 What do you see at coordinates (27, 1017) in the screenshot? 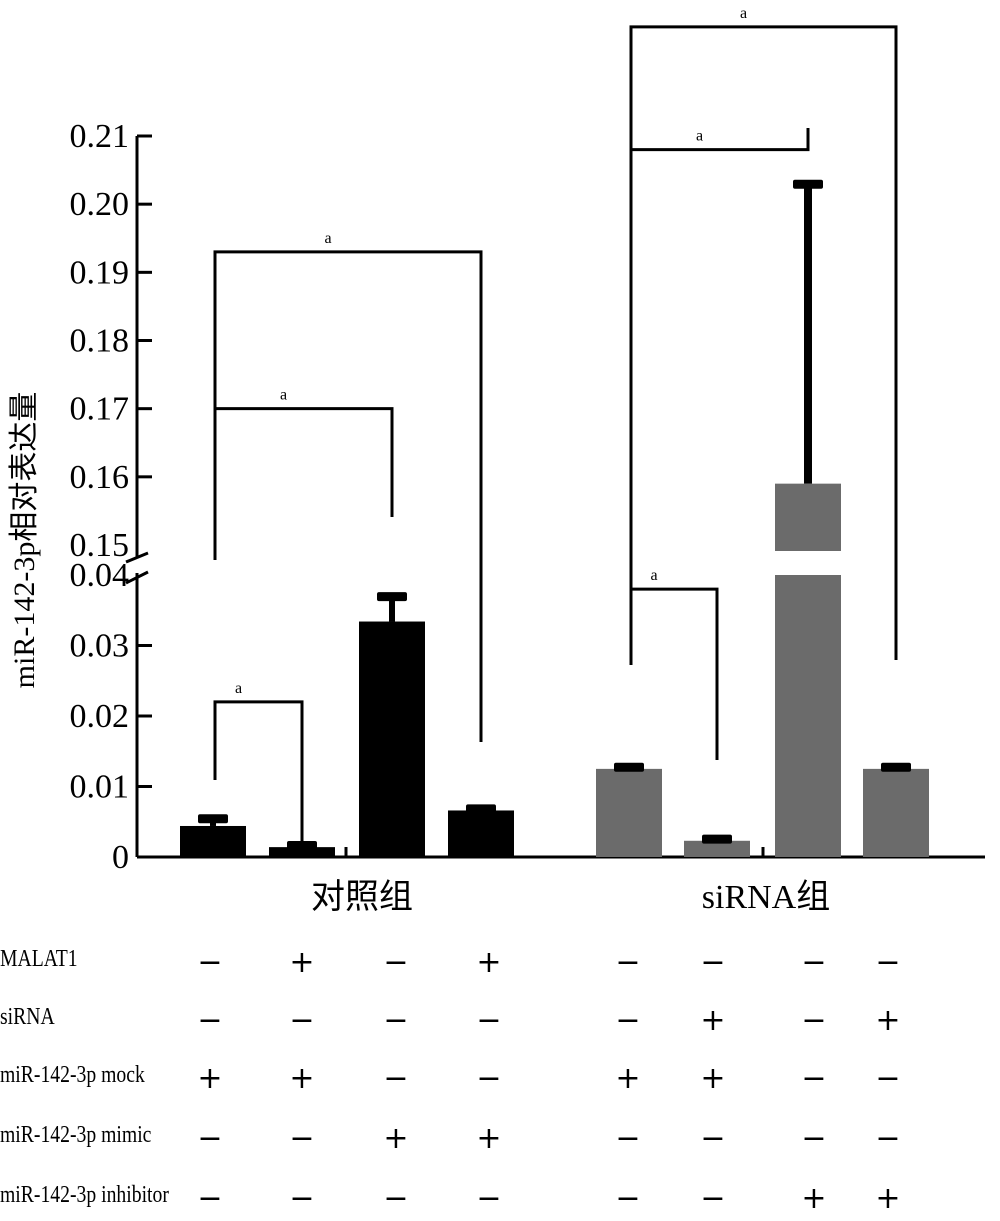
I see `condition-label: siRNA` at bounding box center [27, 1017].